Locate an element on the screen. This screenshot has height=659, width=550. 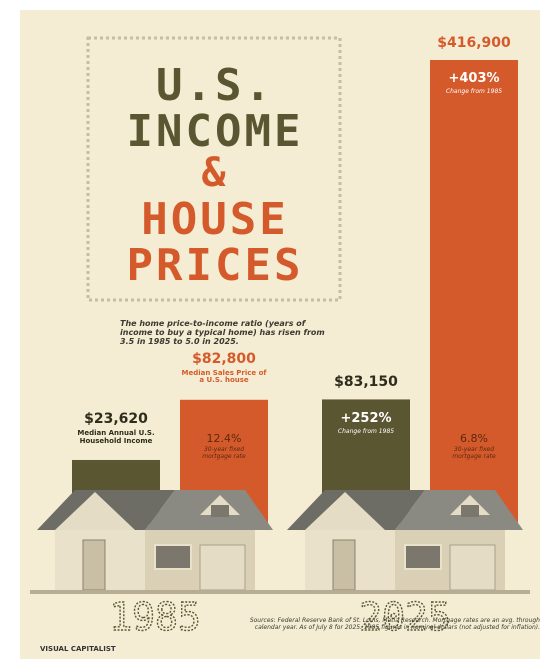
value-label: $416,900 is located at coordinates (474, 43).